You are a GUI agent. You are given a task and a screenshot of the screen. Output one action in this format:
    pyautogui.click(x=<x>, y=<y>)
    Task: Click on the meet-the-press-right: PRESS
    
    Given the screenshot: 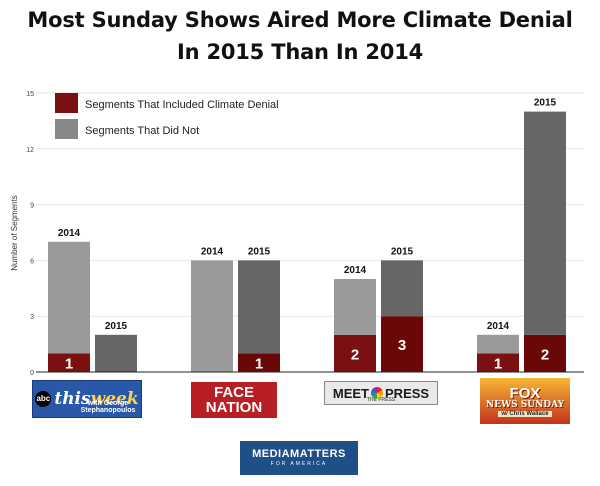 What is the action you would take?
    pyautogui.click(x=407, y=393)
    